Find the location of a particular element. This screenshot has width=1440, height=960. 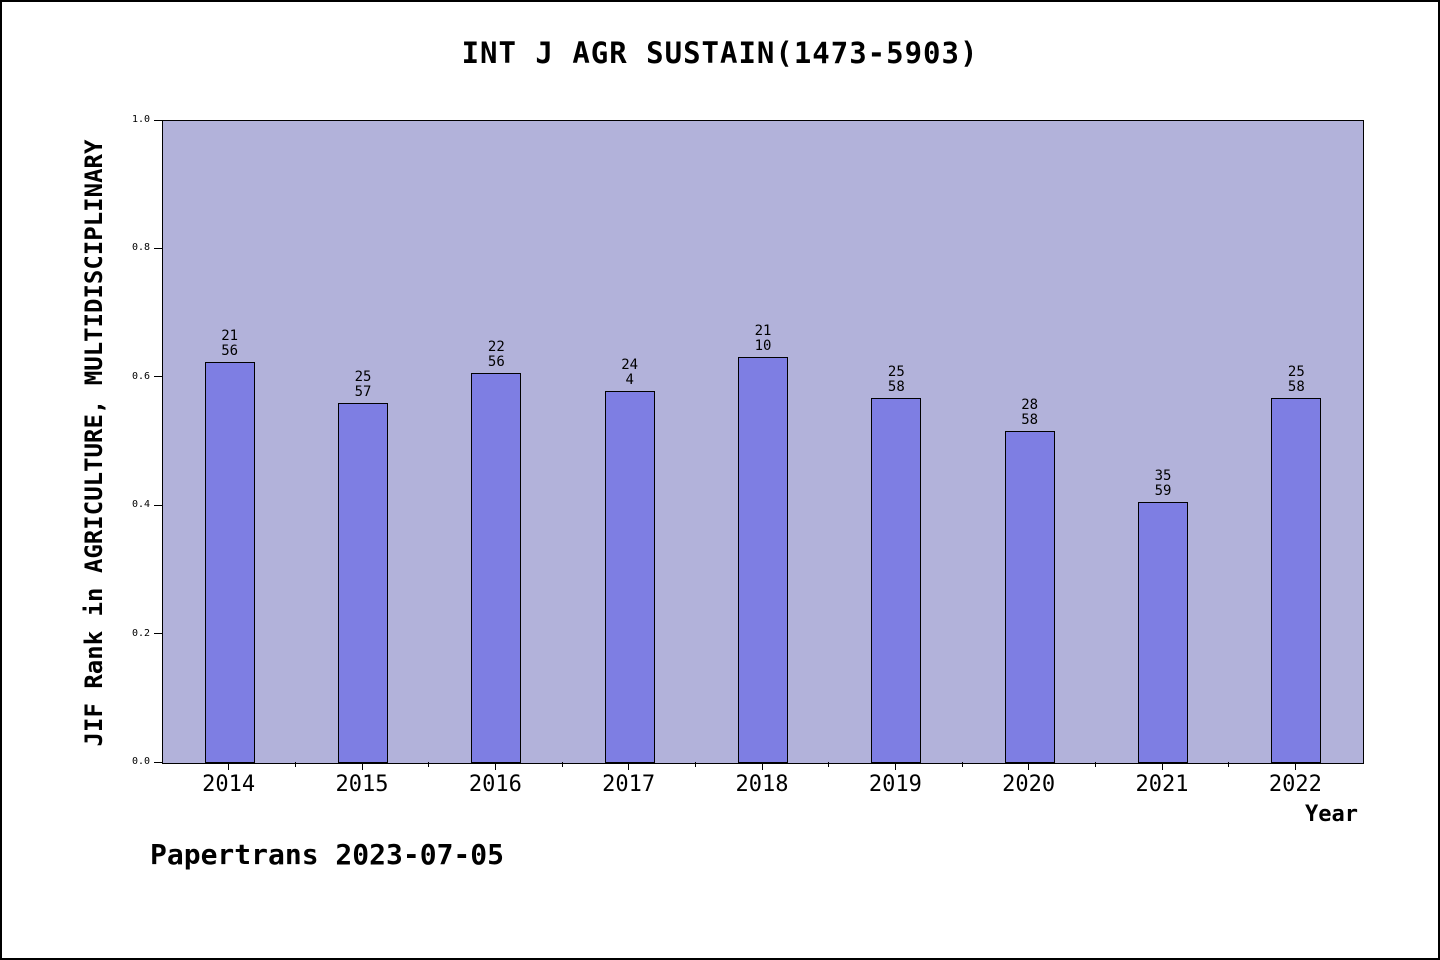

x-tick-label: 2015 is located at coordinates (362, 784).